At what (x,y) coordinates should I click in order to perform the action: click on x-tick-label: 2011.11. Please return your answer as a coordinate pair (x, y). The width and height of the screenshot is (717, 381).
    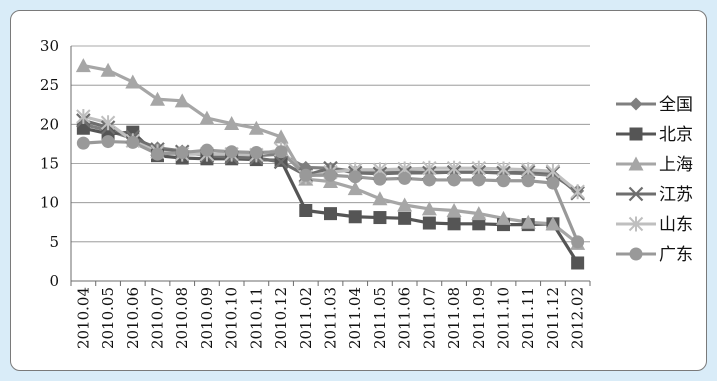
    Looking at the image, I should click on (528, 318).